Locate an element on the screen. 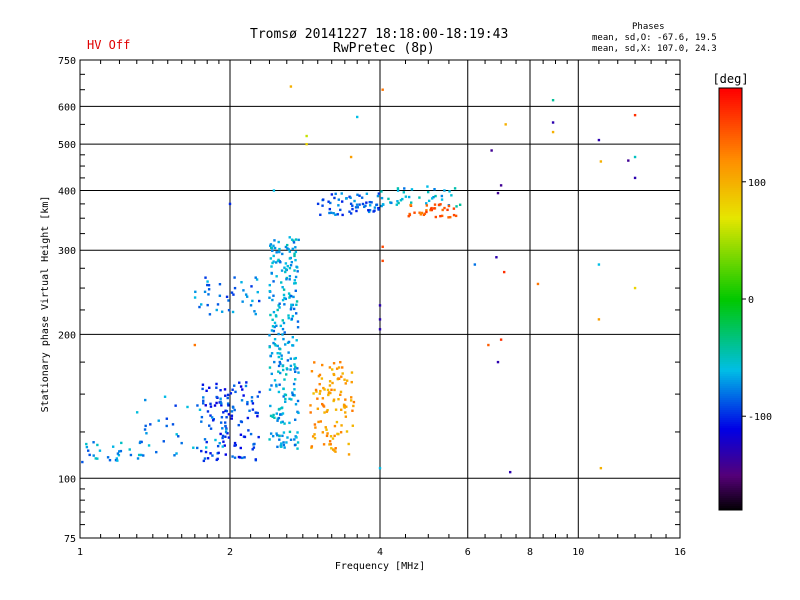 This screenshot has width=800, height=600. y-tick-label: 300 is located at coordinates (67, 251).